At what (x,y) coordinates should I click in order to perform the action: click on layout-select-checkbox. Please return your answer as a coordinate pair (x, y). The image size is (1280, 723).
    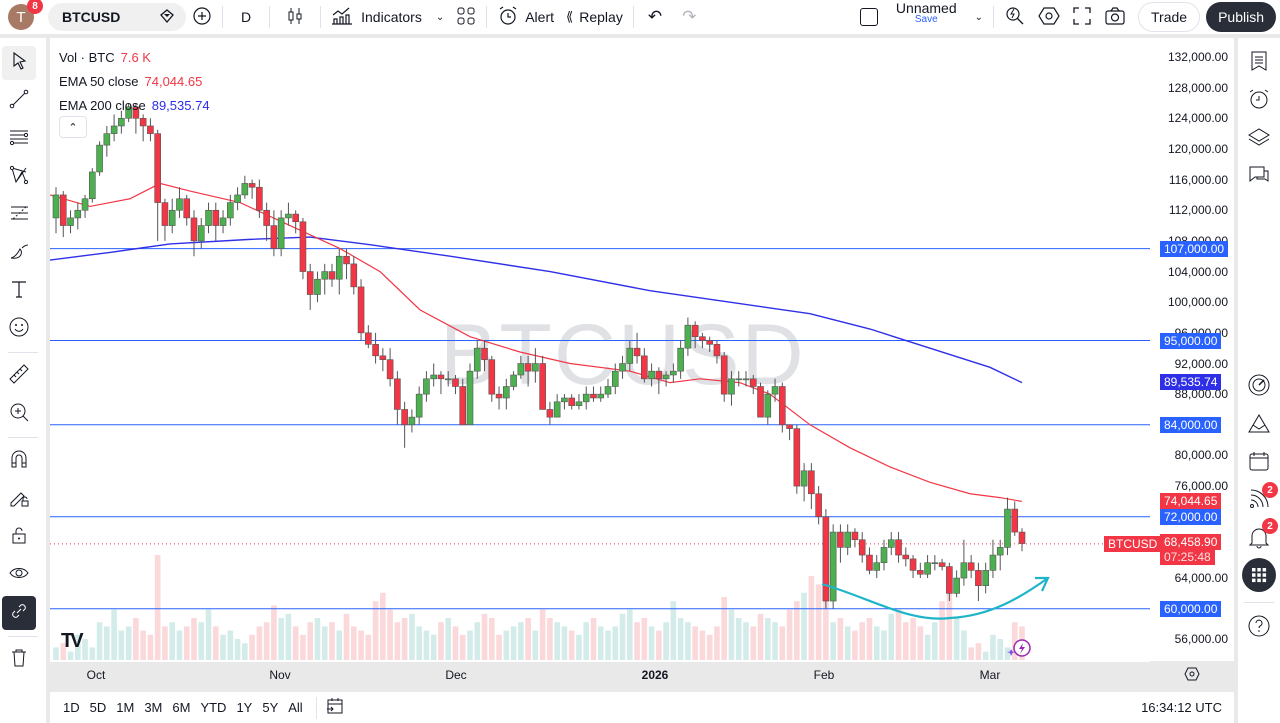
    Looking at the image, I should click on (869, 17).